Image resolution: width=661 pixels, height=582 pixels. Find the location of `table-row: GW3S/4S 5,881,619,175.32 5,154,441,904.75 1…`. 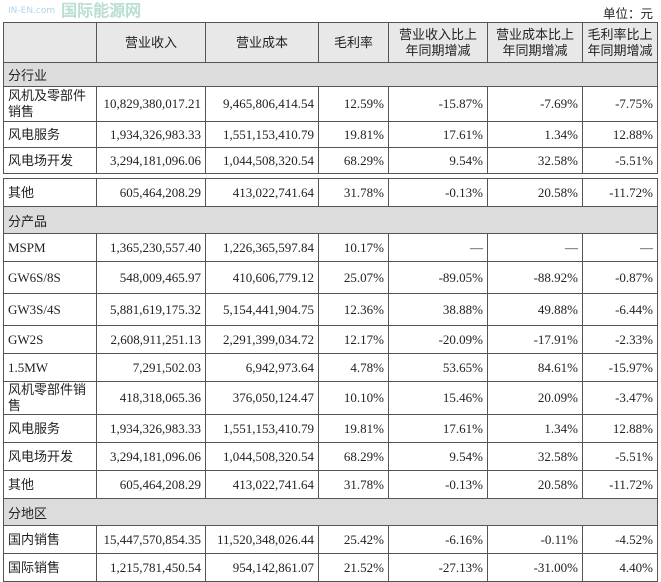

table-row: GW3S/4S 5,881,619,175.32 5,154,441,904.75 1… is located at coordinates (330, 309).